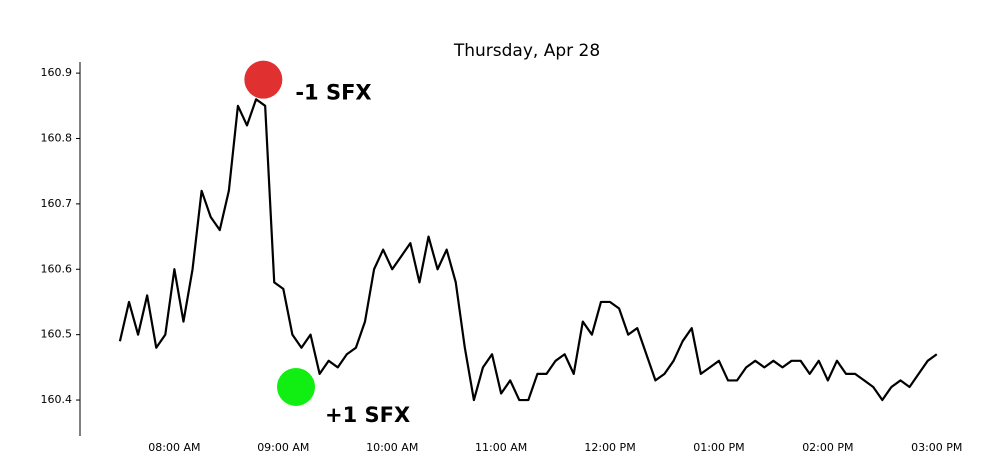 The height and width of the screenshot is (468, 1000). What do you see at coordinates (57, 268) in the screenshot?
I see `y-tick-label: 160.6` at bounding box center [57, 268].